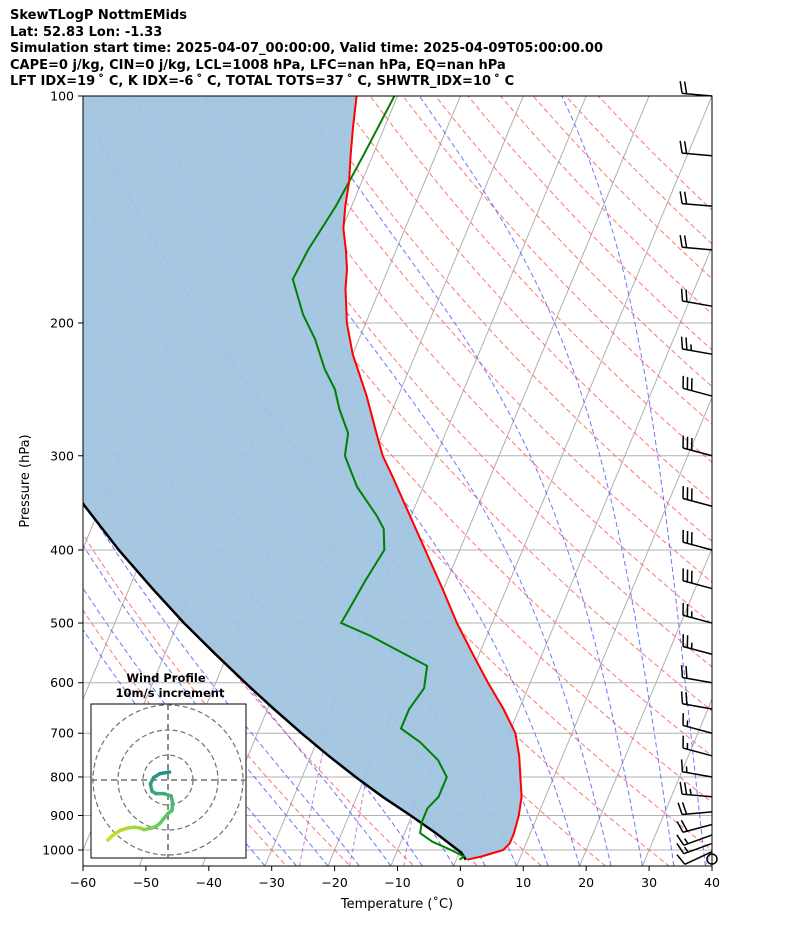  Describe the element at coordinates (62, 549) in the screenshot. I see `y-tick-label: 400` at that location.